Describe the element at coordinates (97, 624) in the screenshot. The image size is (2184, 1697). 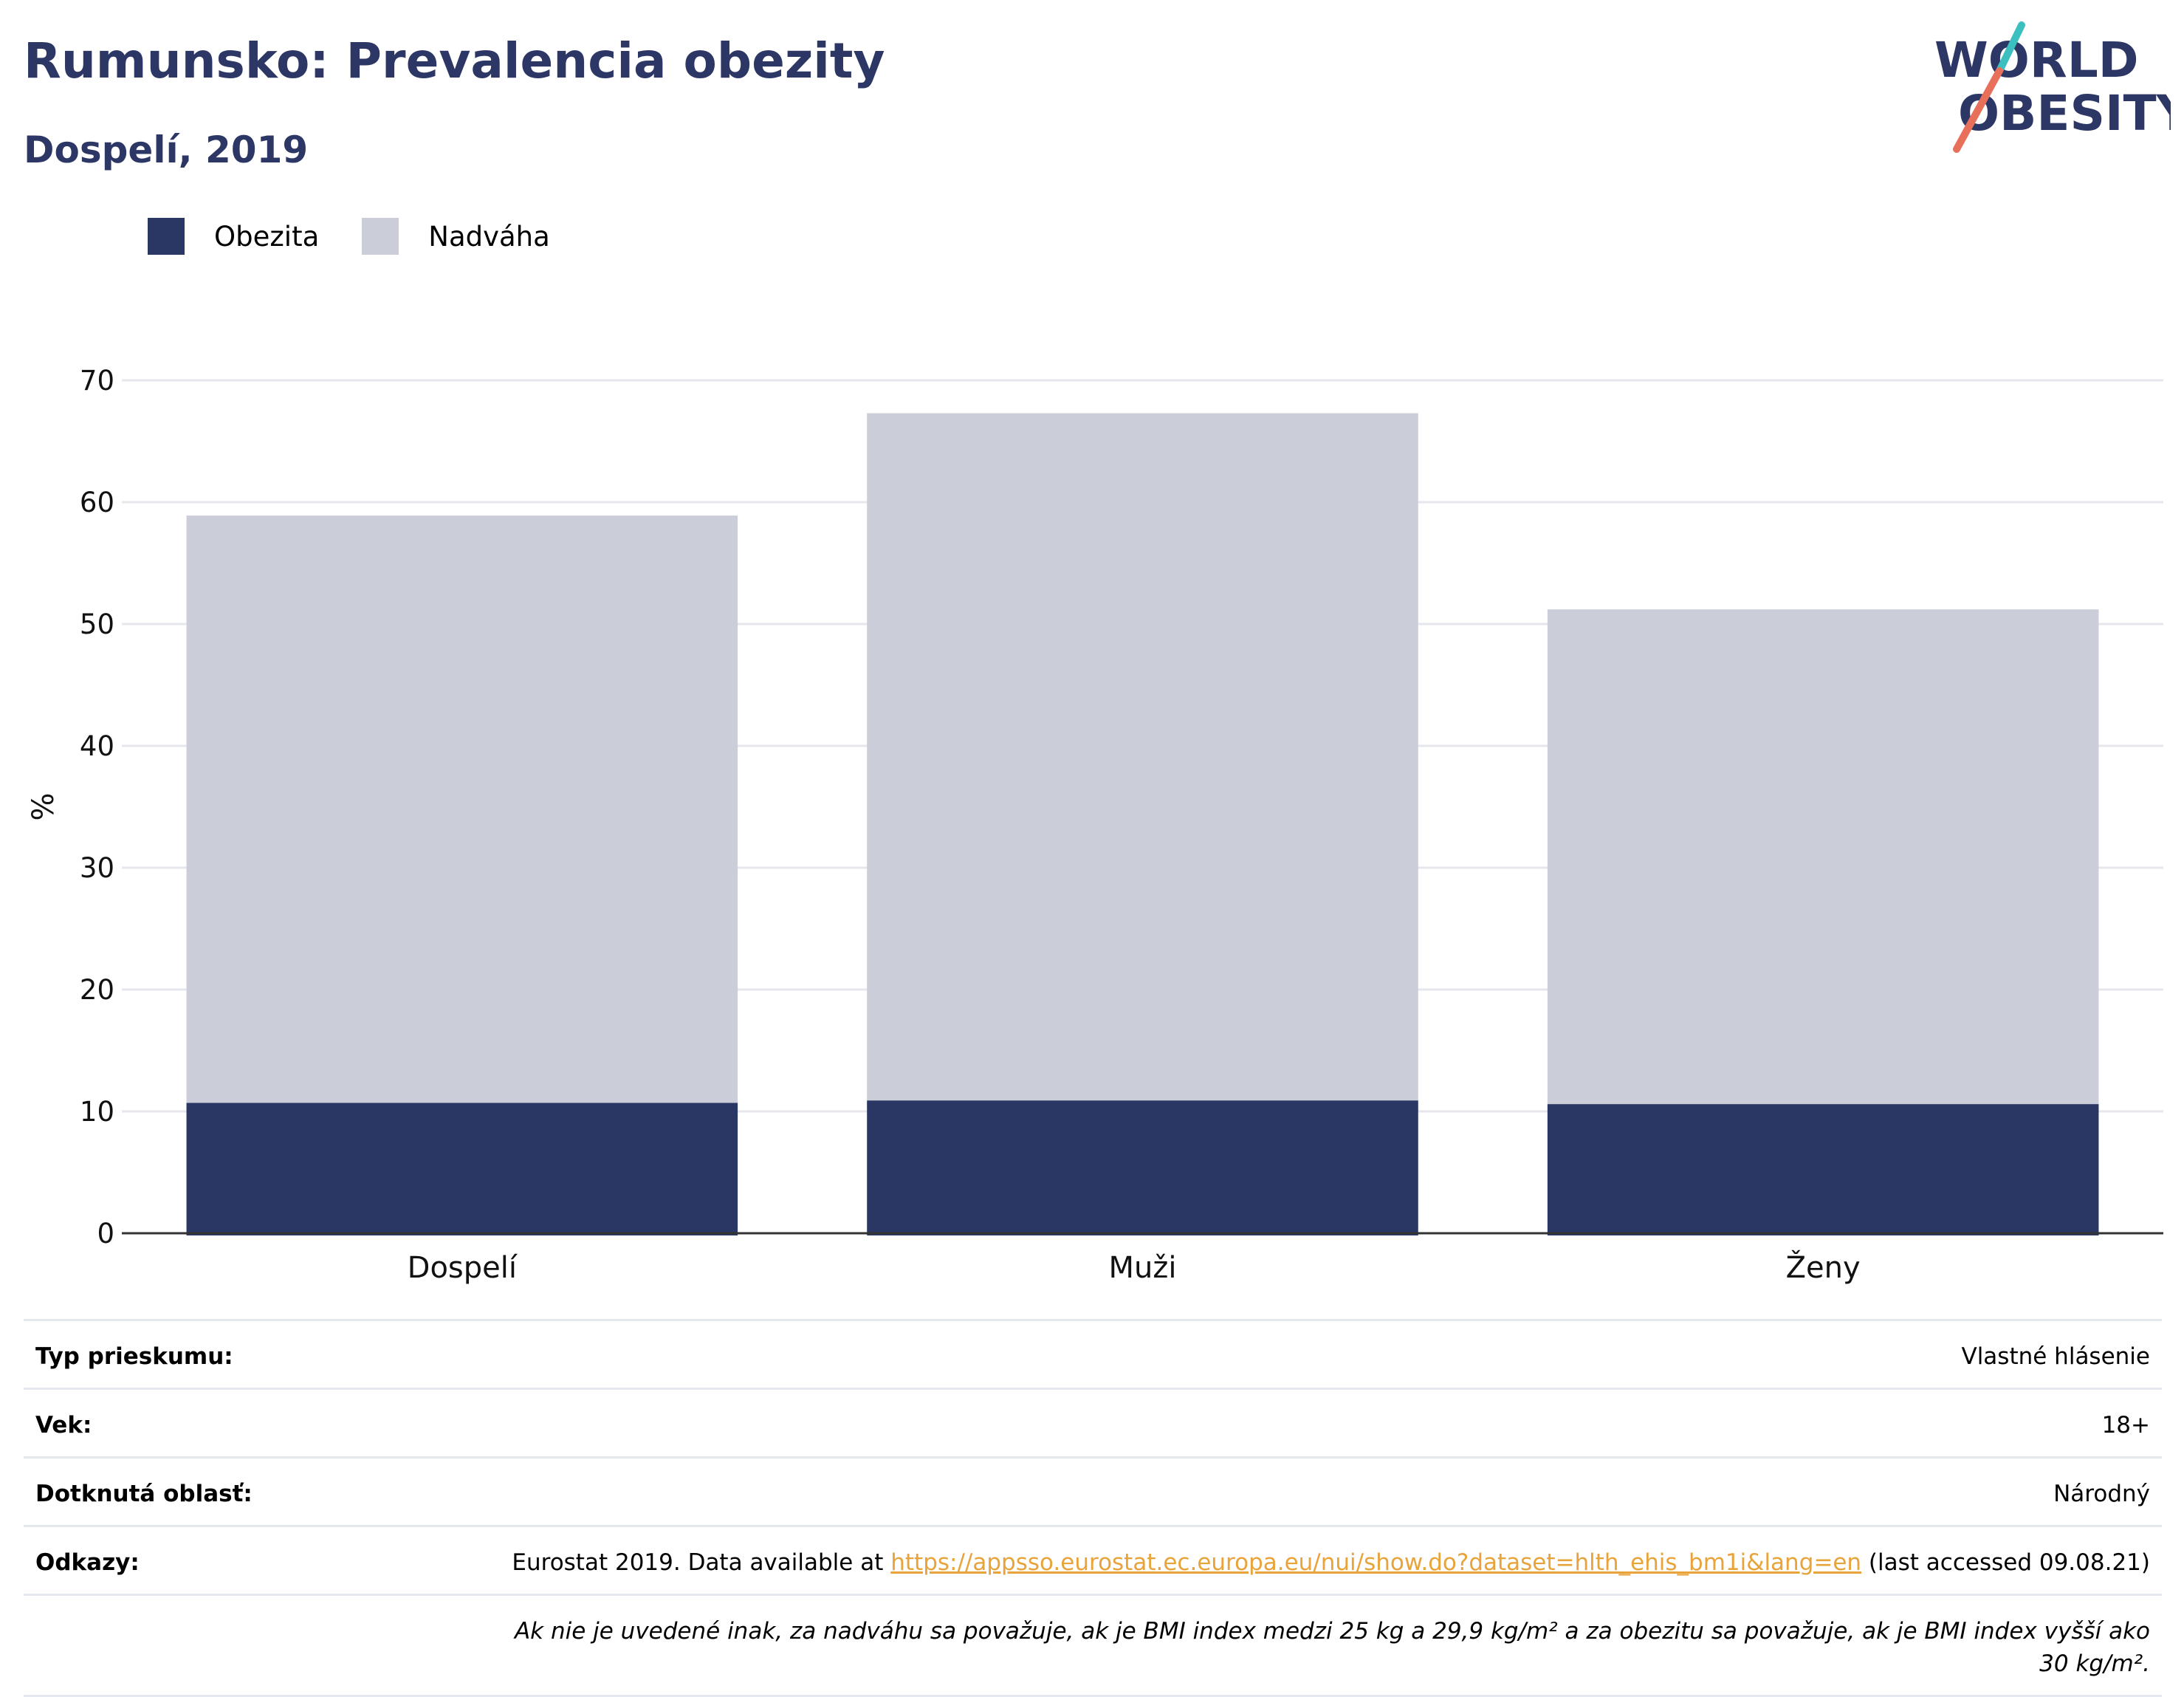
I see `y-tick-label-50: 50` at that location.